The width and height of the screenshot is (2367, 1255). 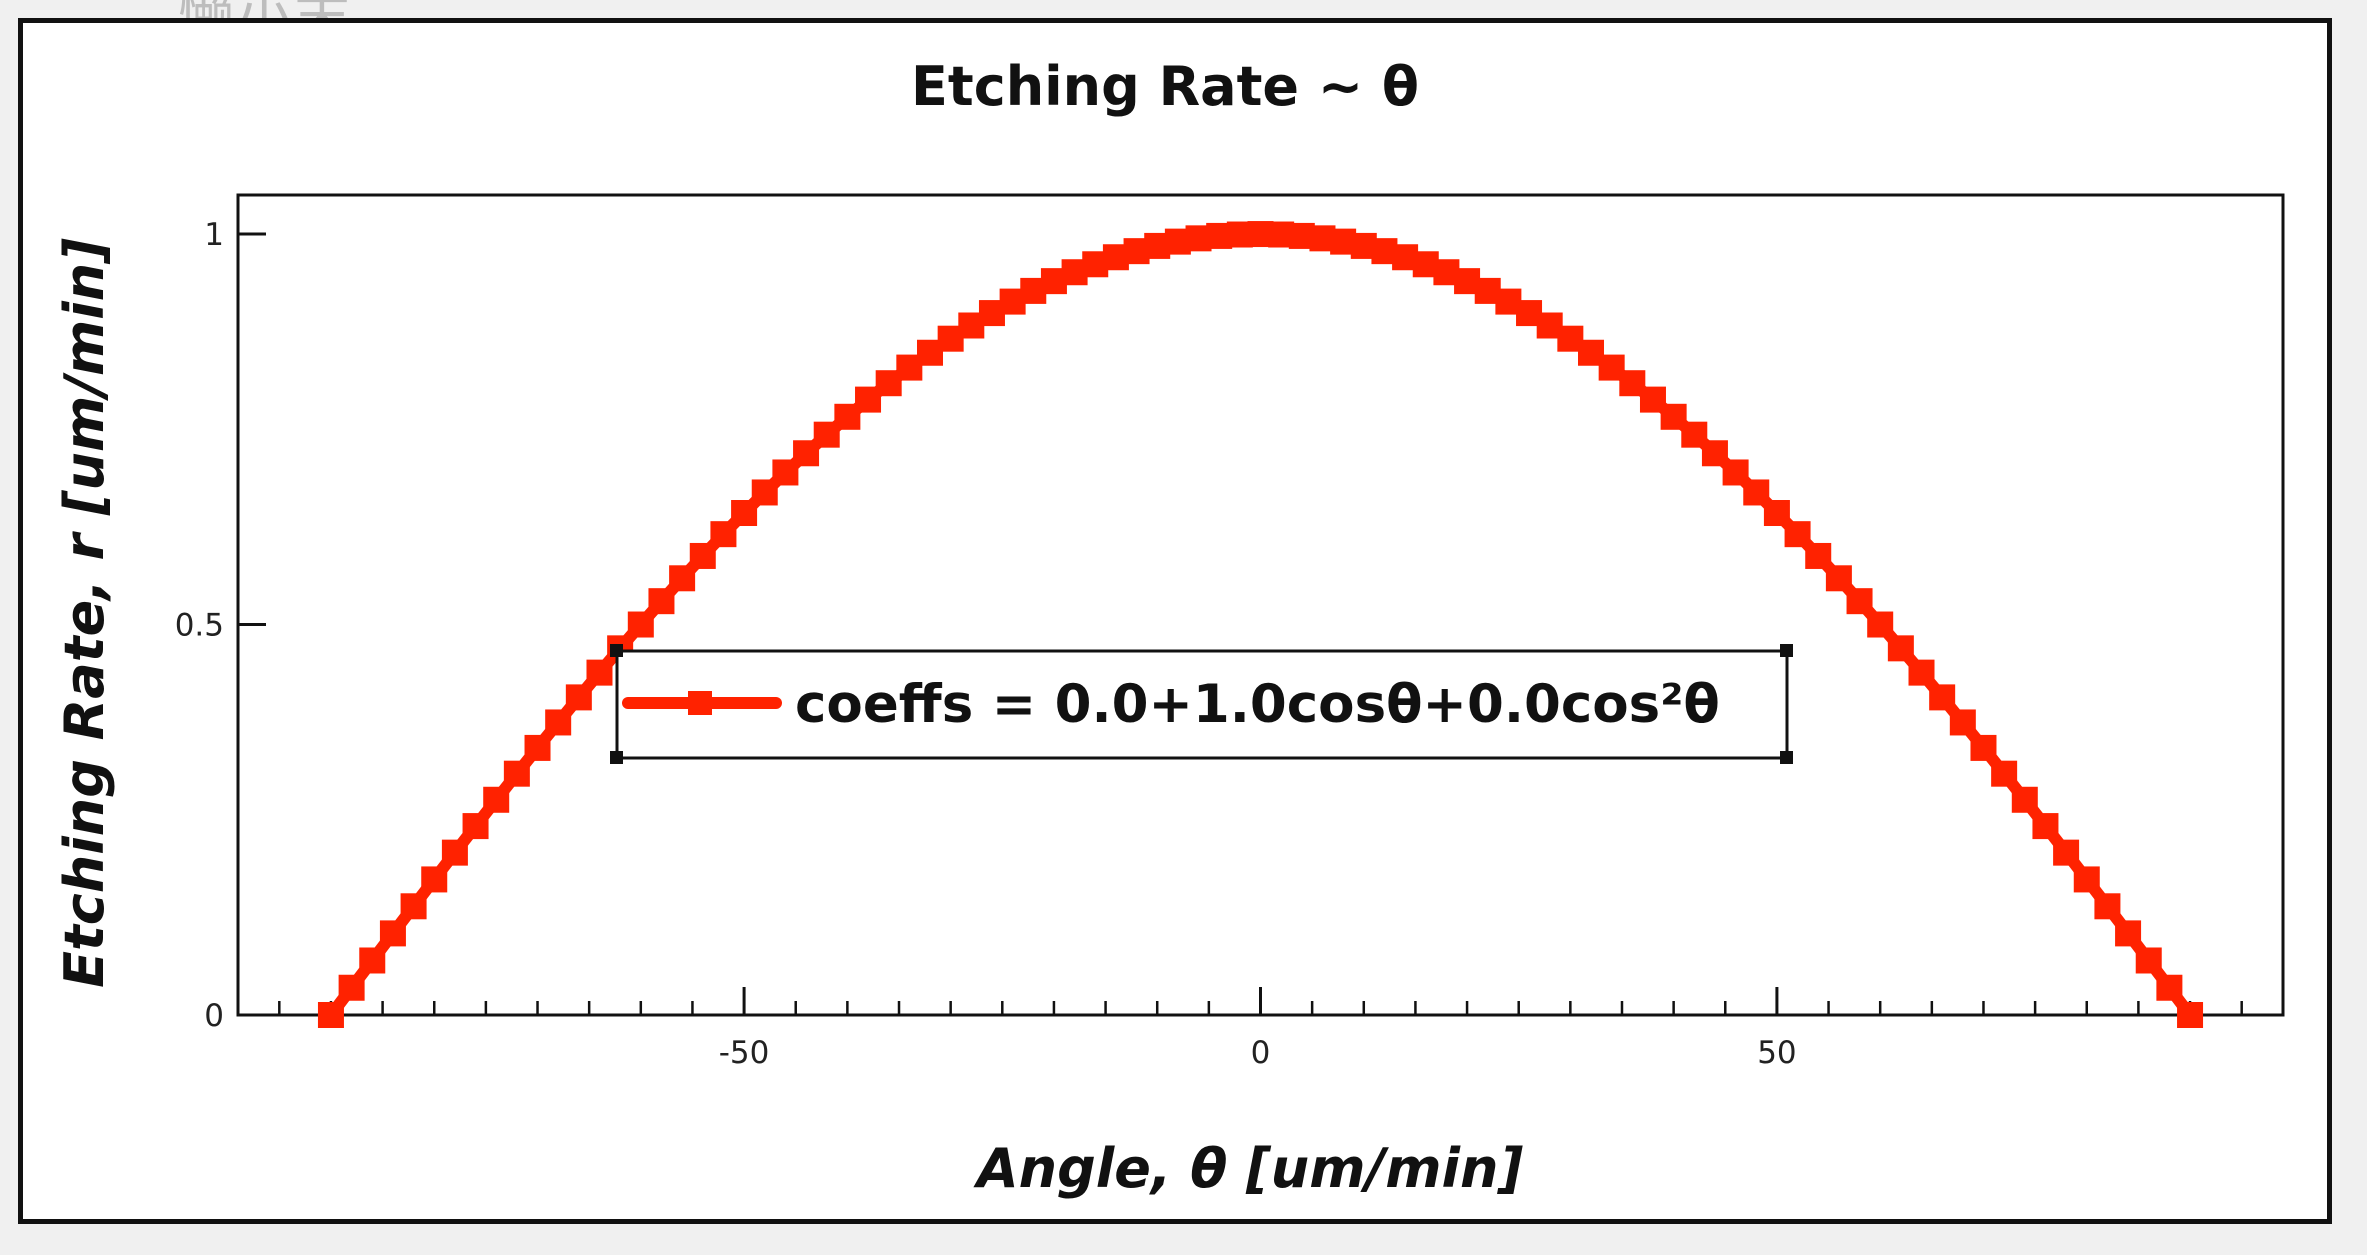 I want to click on legend-handle-top-left, so click(x=616, y=650).